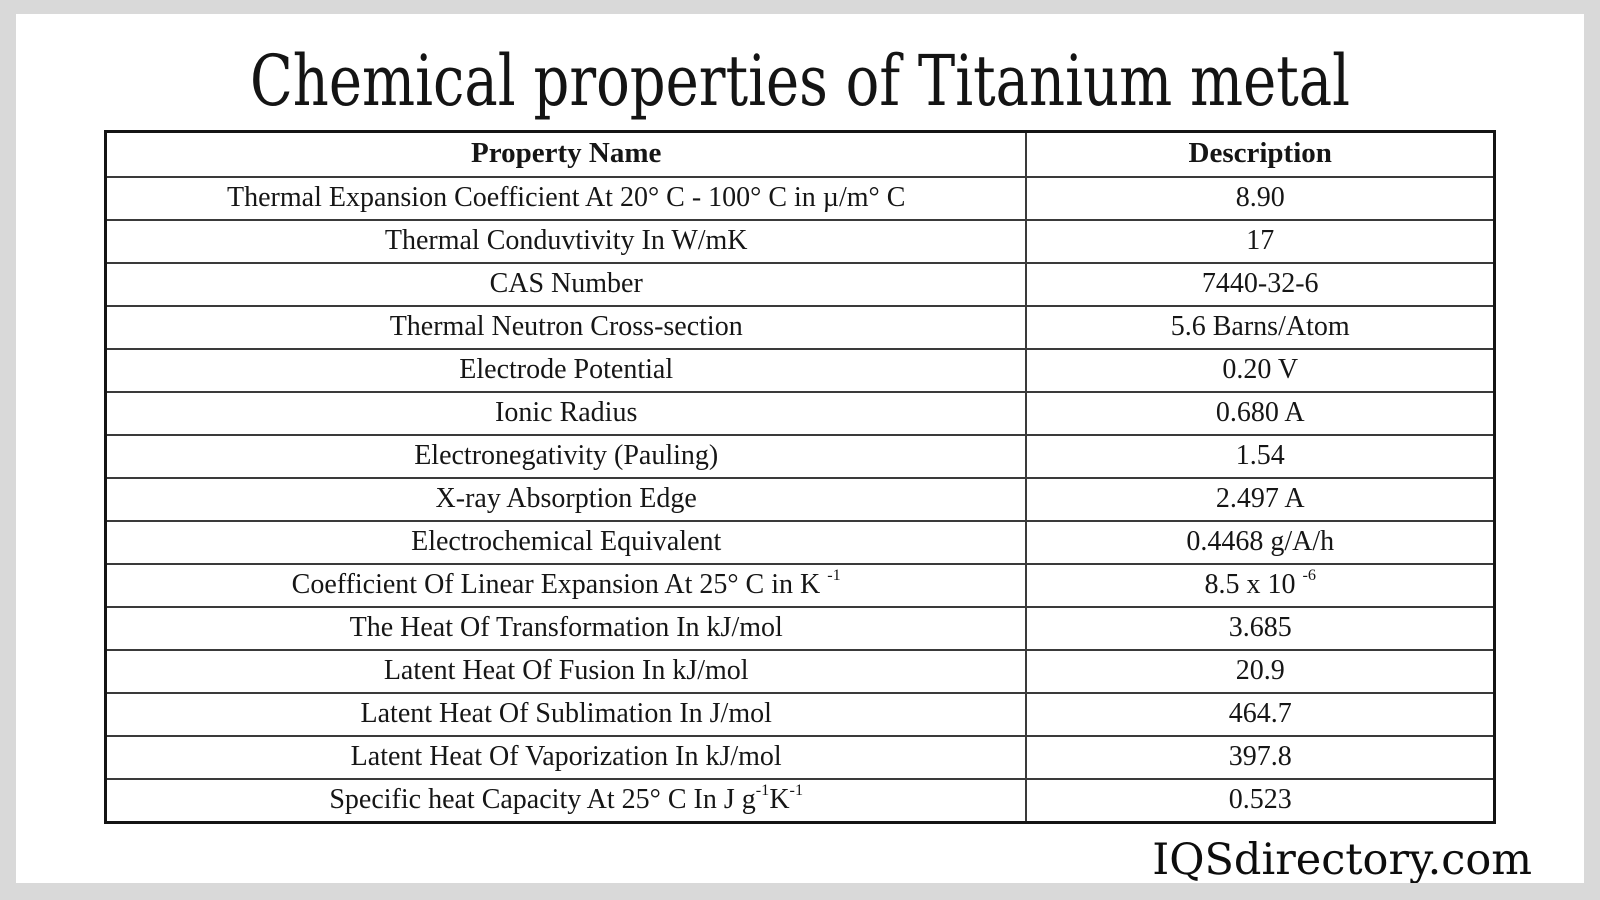 This screenshot has width=1600, height=900. Describe the element at coordinates (566, 542) in the screenshot. I see `property-cell: Electrochemical Equivalent` at that location.